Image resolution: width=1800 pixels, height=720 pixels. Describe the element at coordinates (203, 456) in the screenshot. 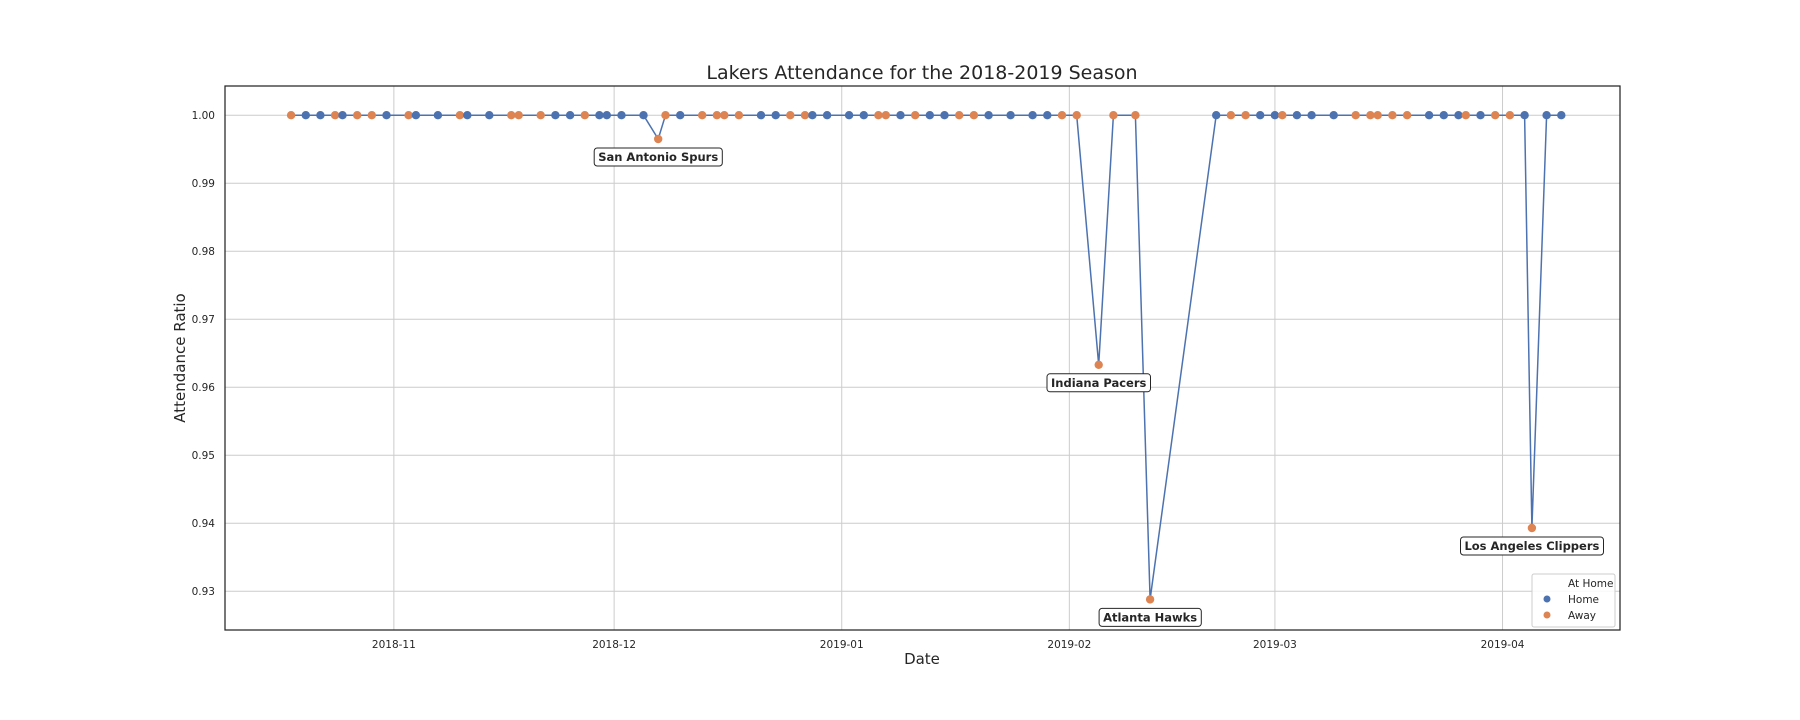

I see `y-tick-label: 0.95` at that location.